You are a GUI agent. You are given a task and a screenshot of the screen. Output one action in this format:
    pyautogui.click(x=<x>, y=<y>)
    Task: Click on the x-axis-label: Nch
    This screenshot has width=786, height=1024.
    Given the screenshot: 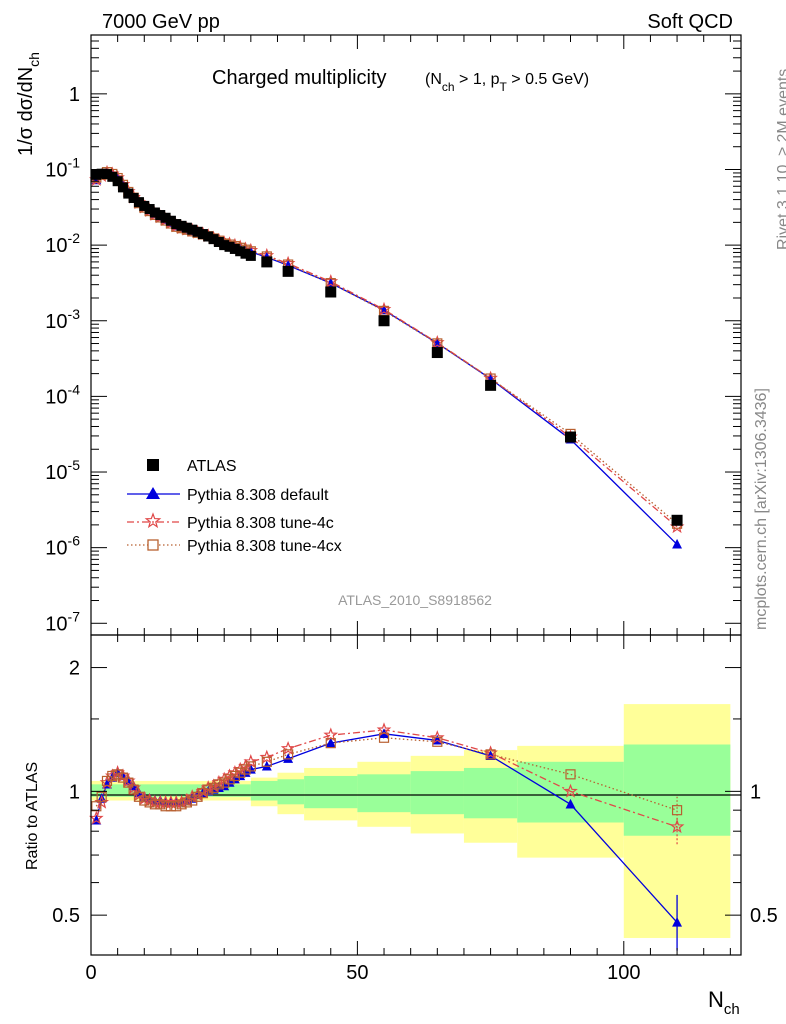 What is the action you would take?
    pyautogui.click(x=724, y=1002)
    